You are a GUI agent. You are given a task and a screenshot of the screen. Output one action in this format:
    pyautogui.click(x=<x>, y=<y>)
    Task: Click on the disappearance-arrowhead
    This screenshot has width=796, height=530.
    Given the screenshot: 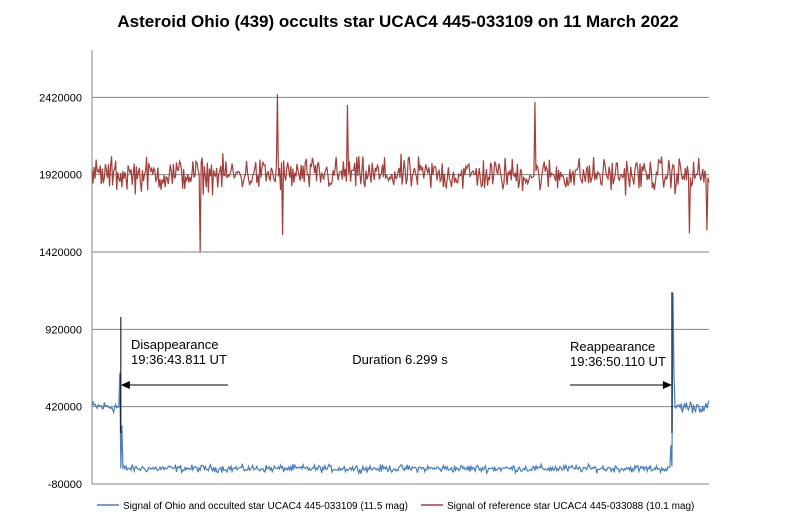 What is the action you would take?
    pyautogui.click(x=125, y=385)
    